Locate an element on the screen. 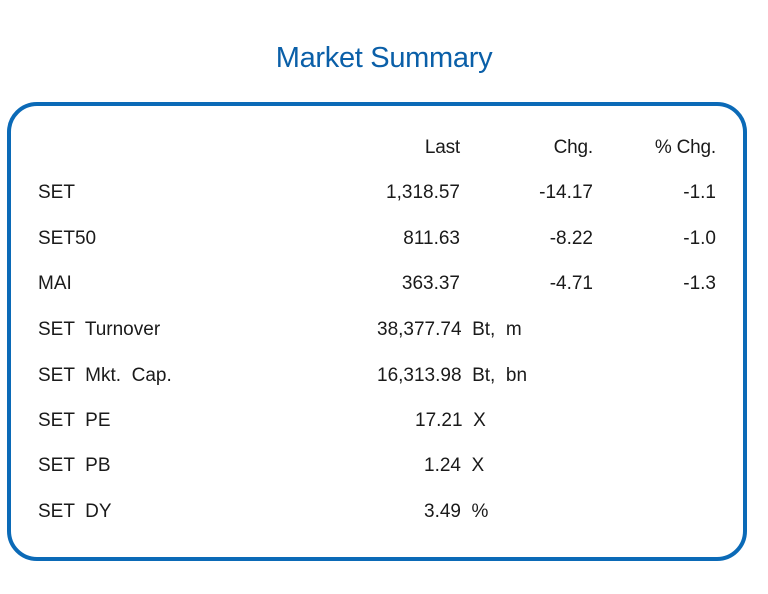 The height and width of the screenshot is (594, 768). row-last: 363.37 is located at coordinates (430, 283).